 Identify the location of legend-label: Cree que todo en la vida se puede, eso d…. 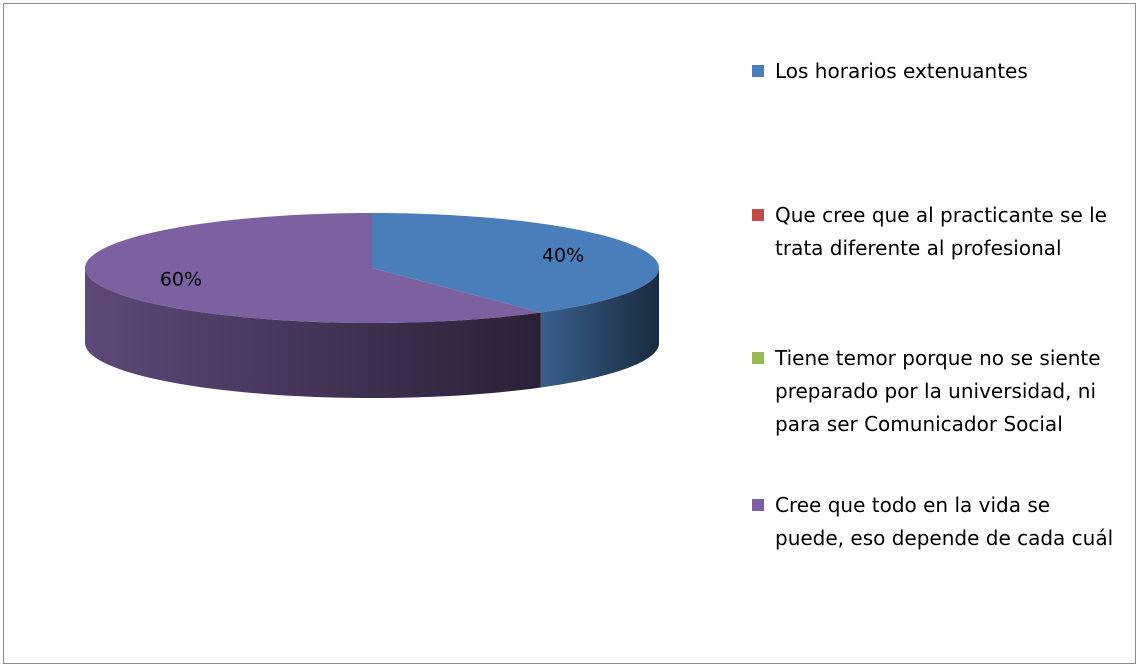
(944, 521).